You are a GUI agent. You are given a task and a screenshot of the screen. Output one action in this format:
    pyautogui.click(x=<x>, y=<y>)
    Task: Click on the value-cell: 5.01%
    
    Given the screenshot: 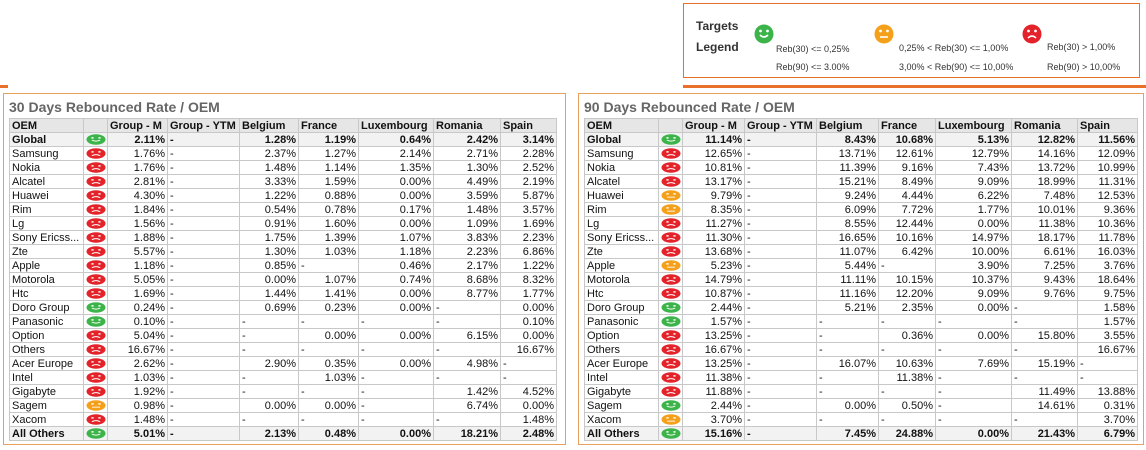 What is the action you would take?
    pyautogui.click(x=137, y=433)
    